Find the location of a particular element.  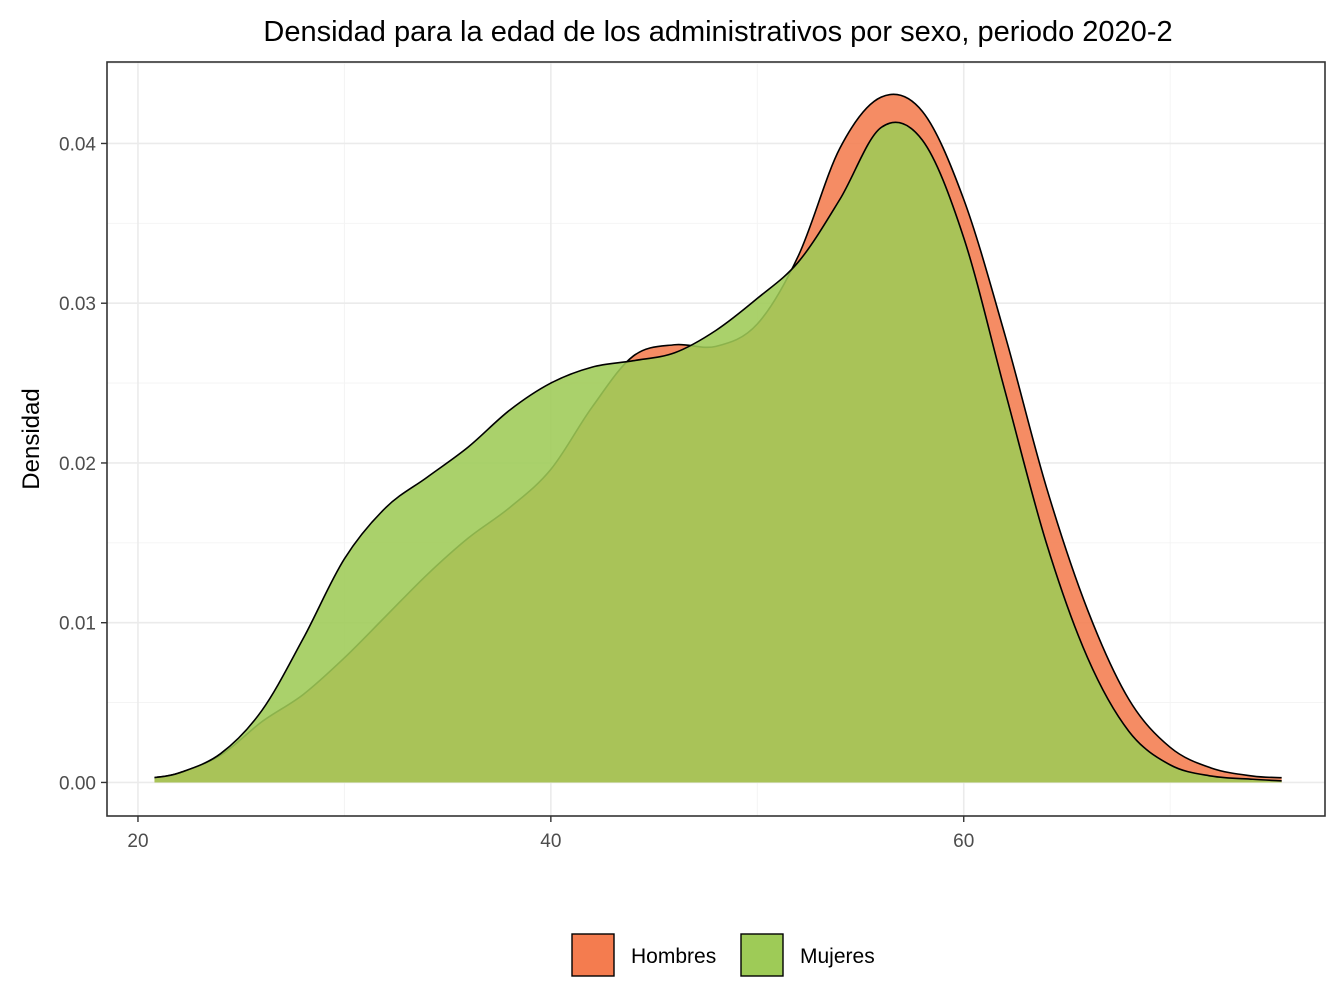

y-tick-label: 0.04 is located at coordinates (77, 144).